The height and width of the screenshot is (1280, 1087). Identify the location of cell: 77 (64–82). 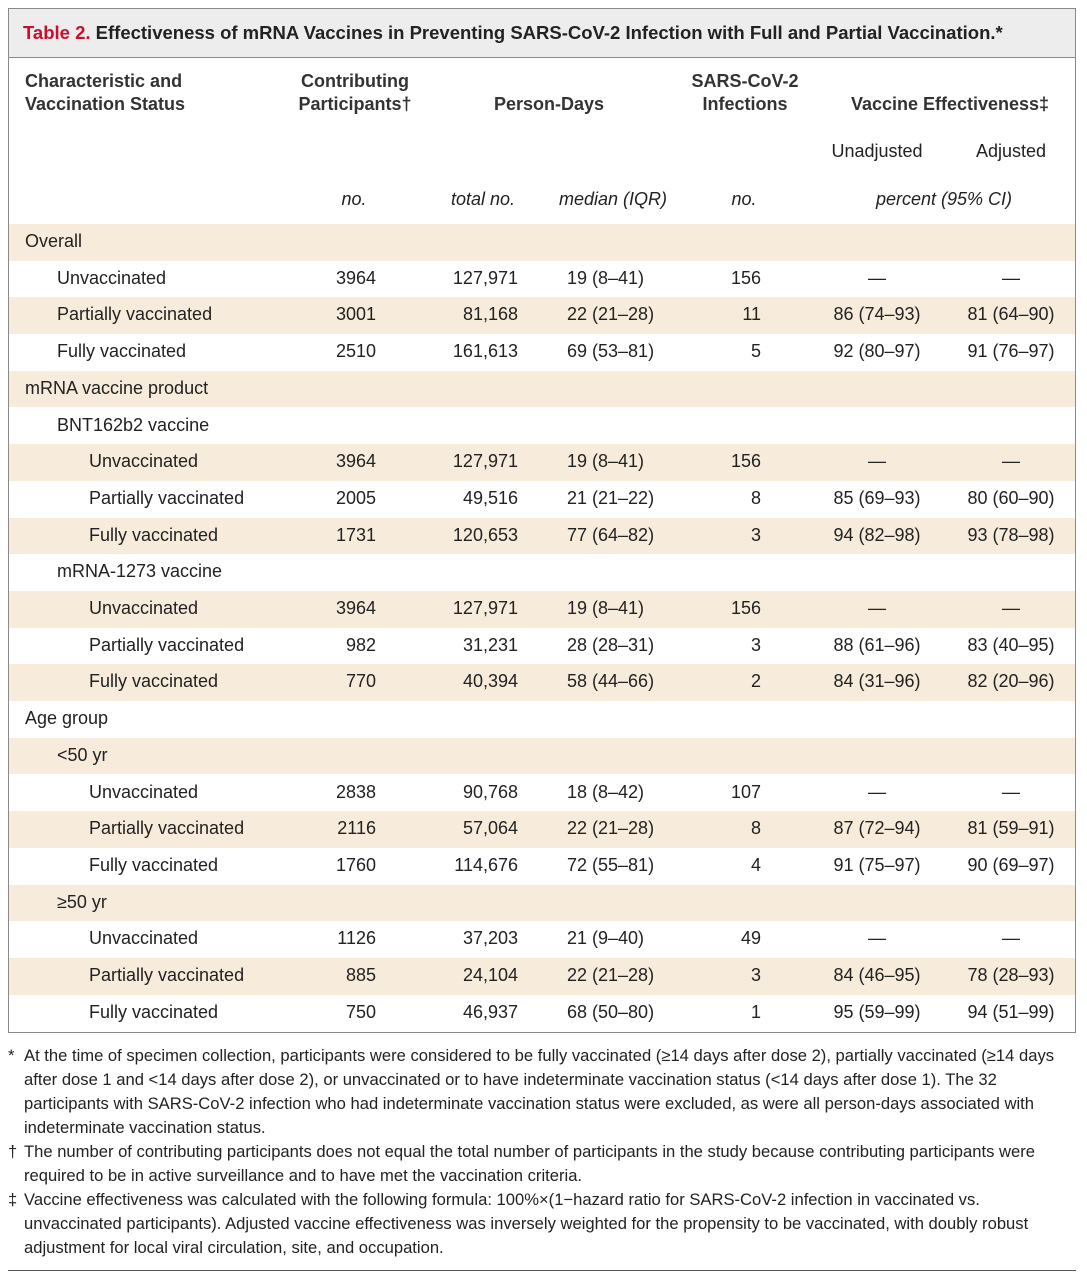
(611, 534).